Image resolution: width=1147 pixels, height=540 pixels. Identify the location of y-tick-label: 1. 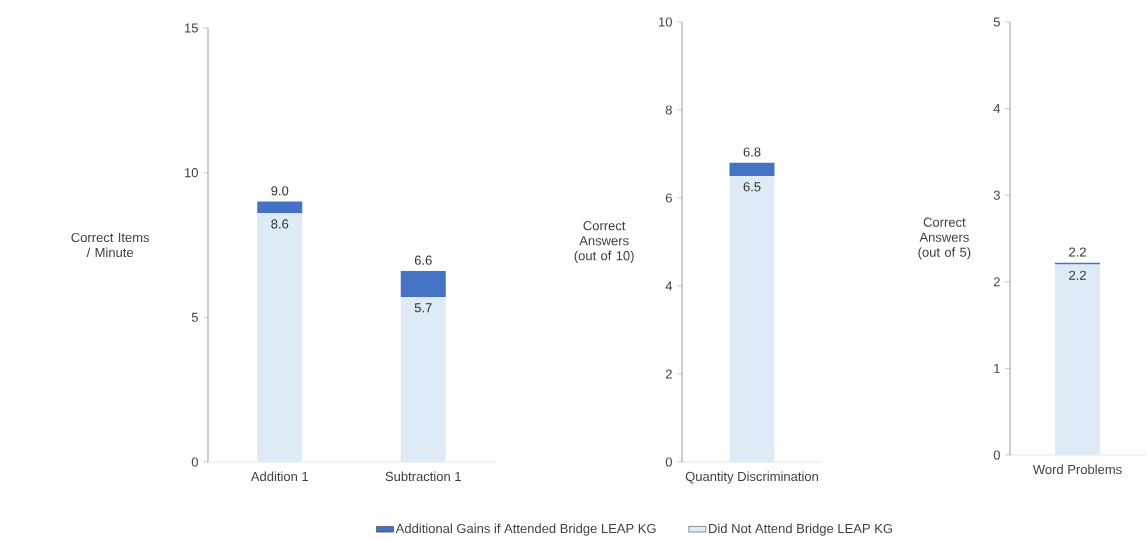
(997, 368).